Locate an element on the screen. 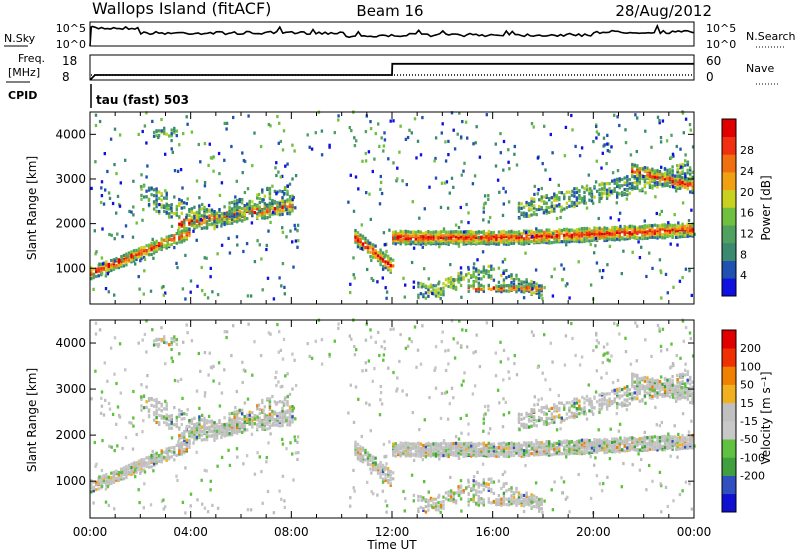 This screenshot has height=554, width=800. nsearch-label: N.Search is located at coordinates (771, 36).